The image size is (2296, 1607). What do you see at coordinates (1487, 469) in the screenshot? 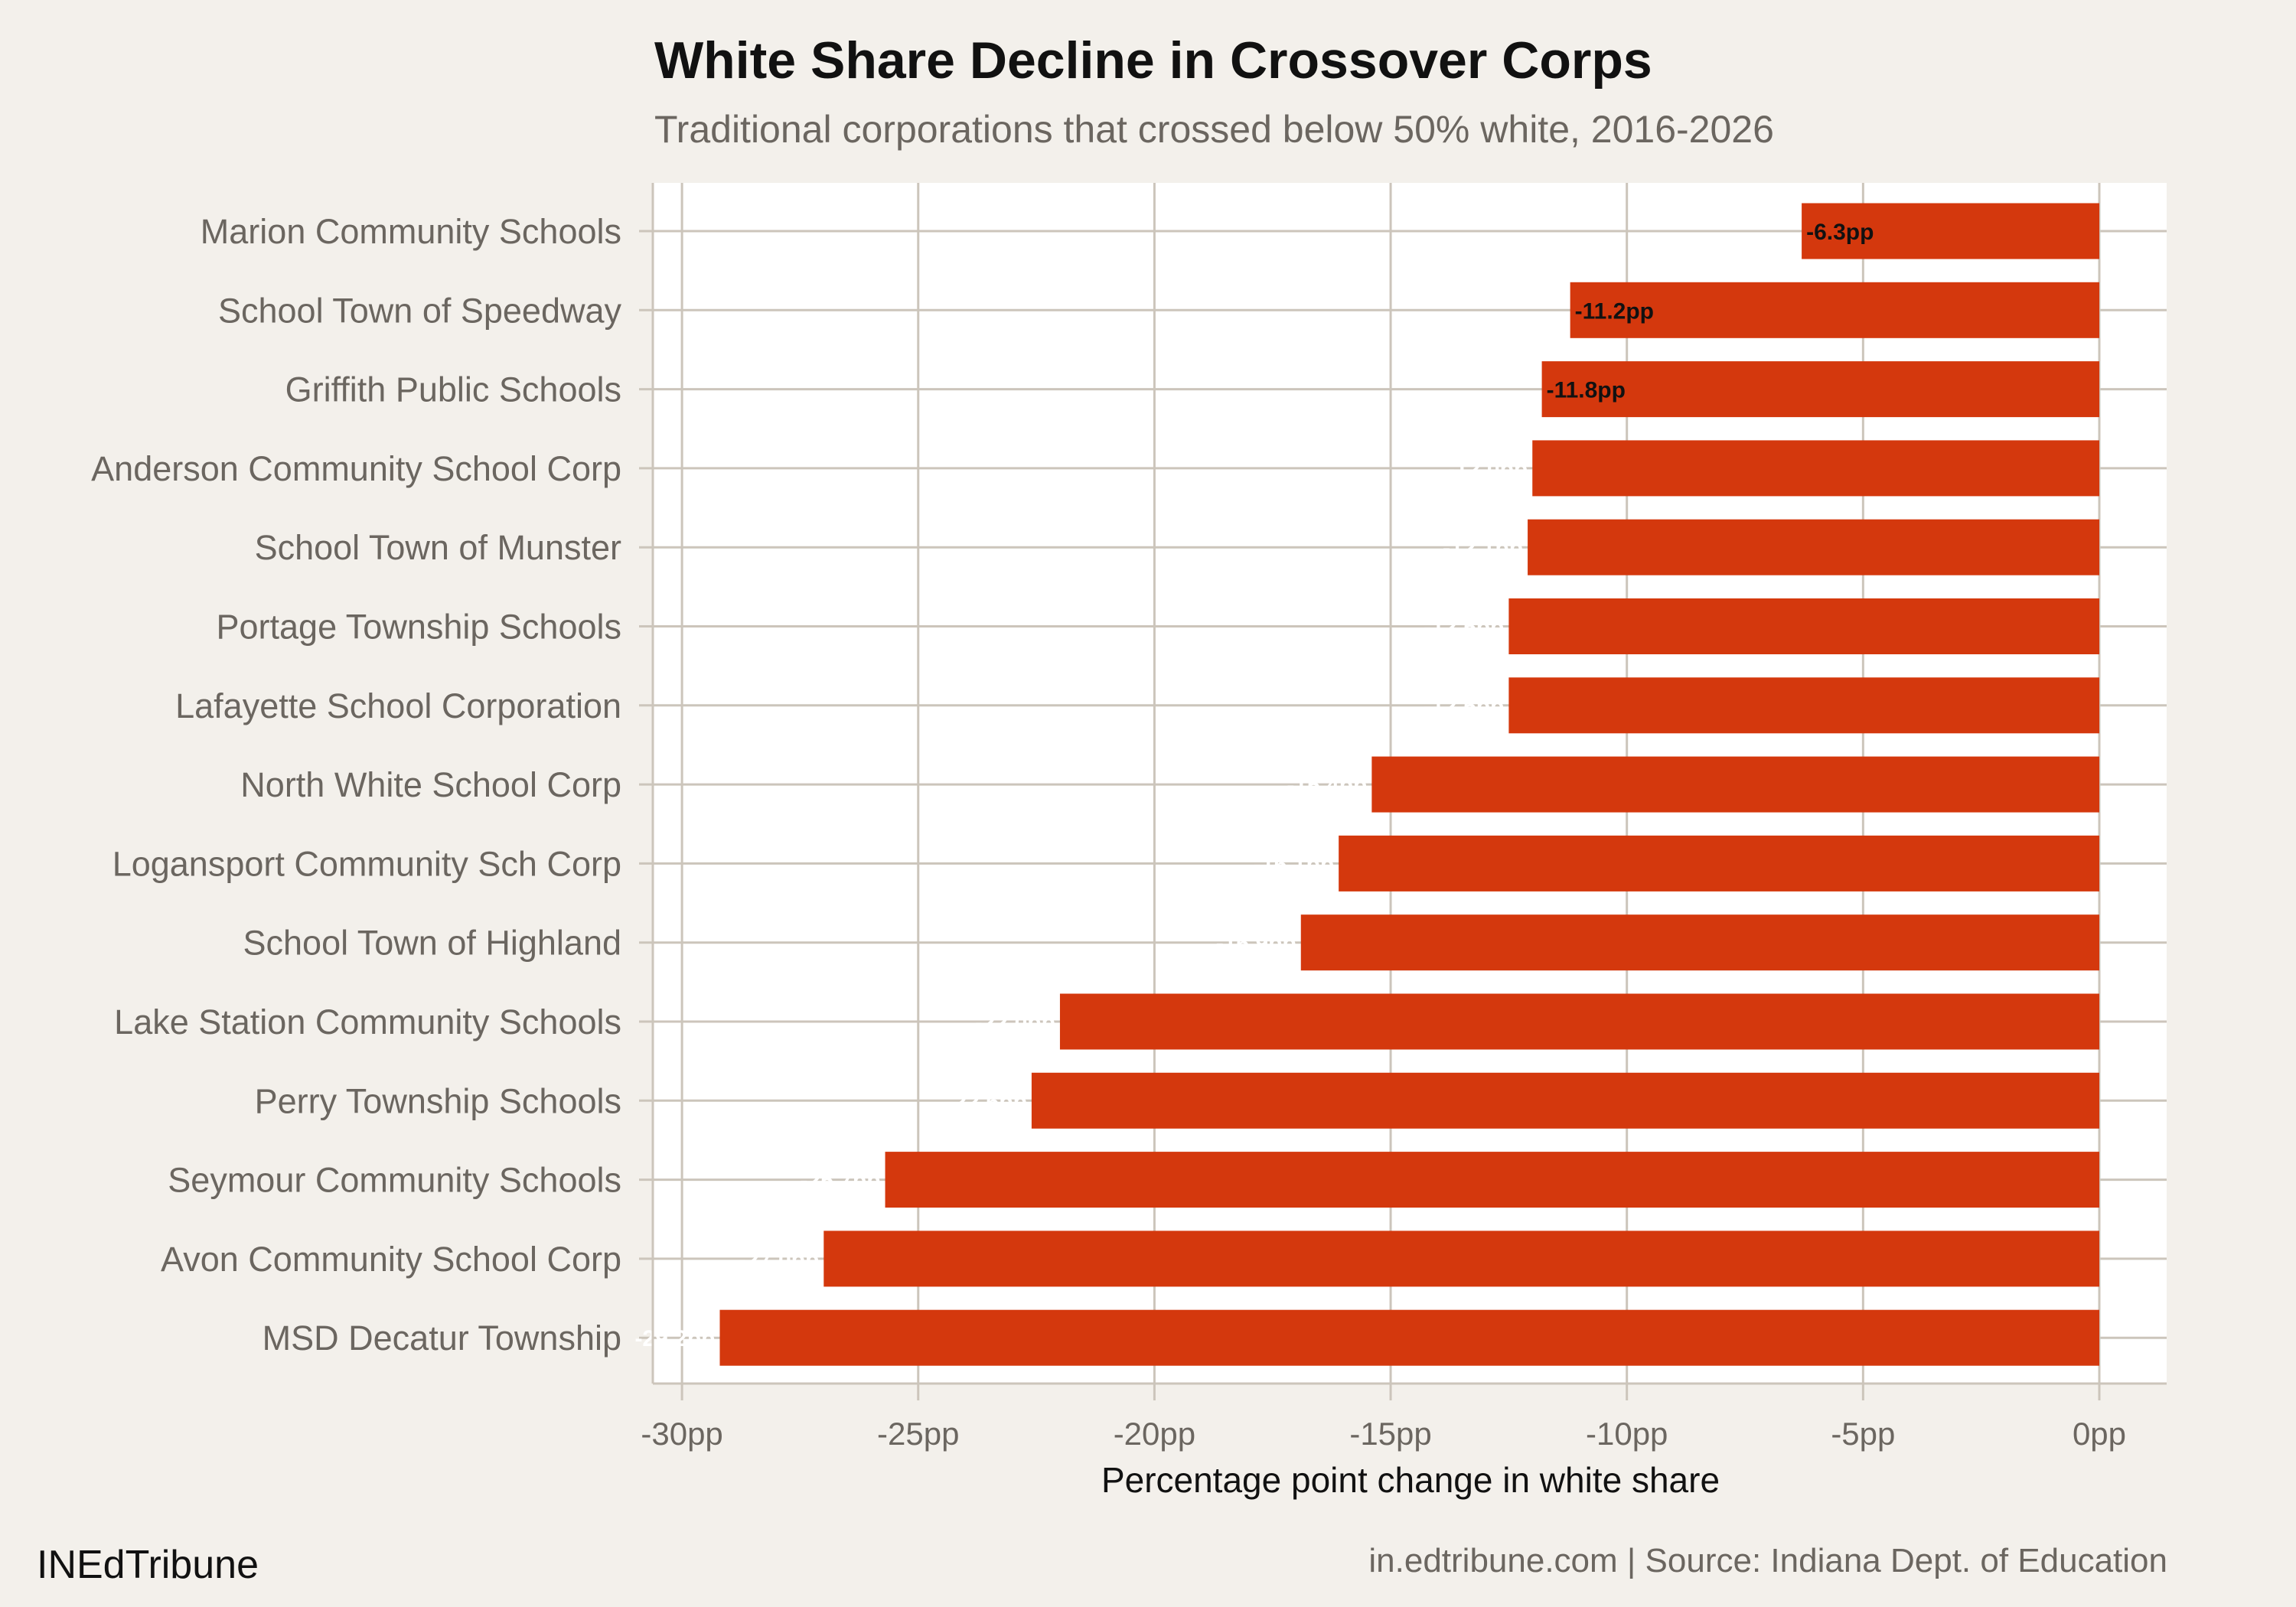
I see `data-label: -12.0pp` at bounding box center [1487, 469].